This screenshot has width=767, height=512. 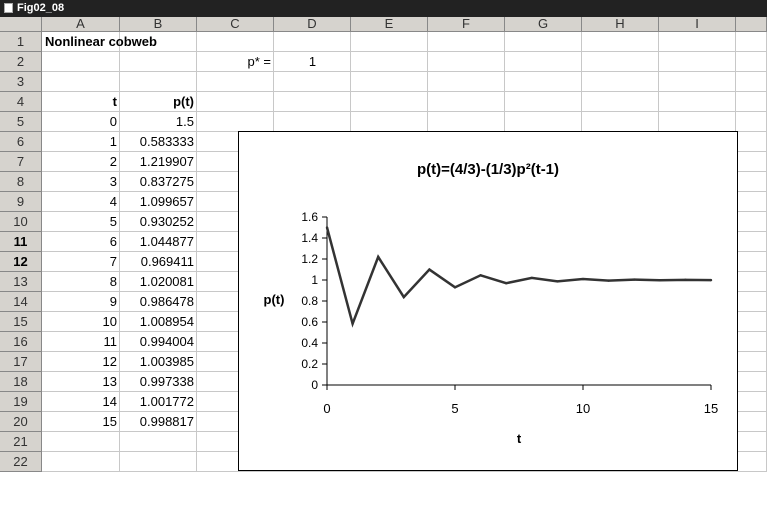 I want to click on column-header-c: C, so click(x=235, y=24).